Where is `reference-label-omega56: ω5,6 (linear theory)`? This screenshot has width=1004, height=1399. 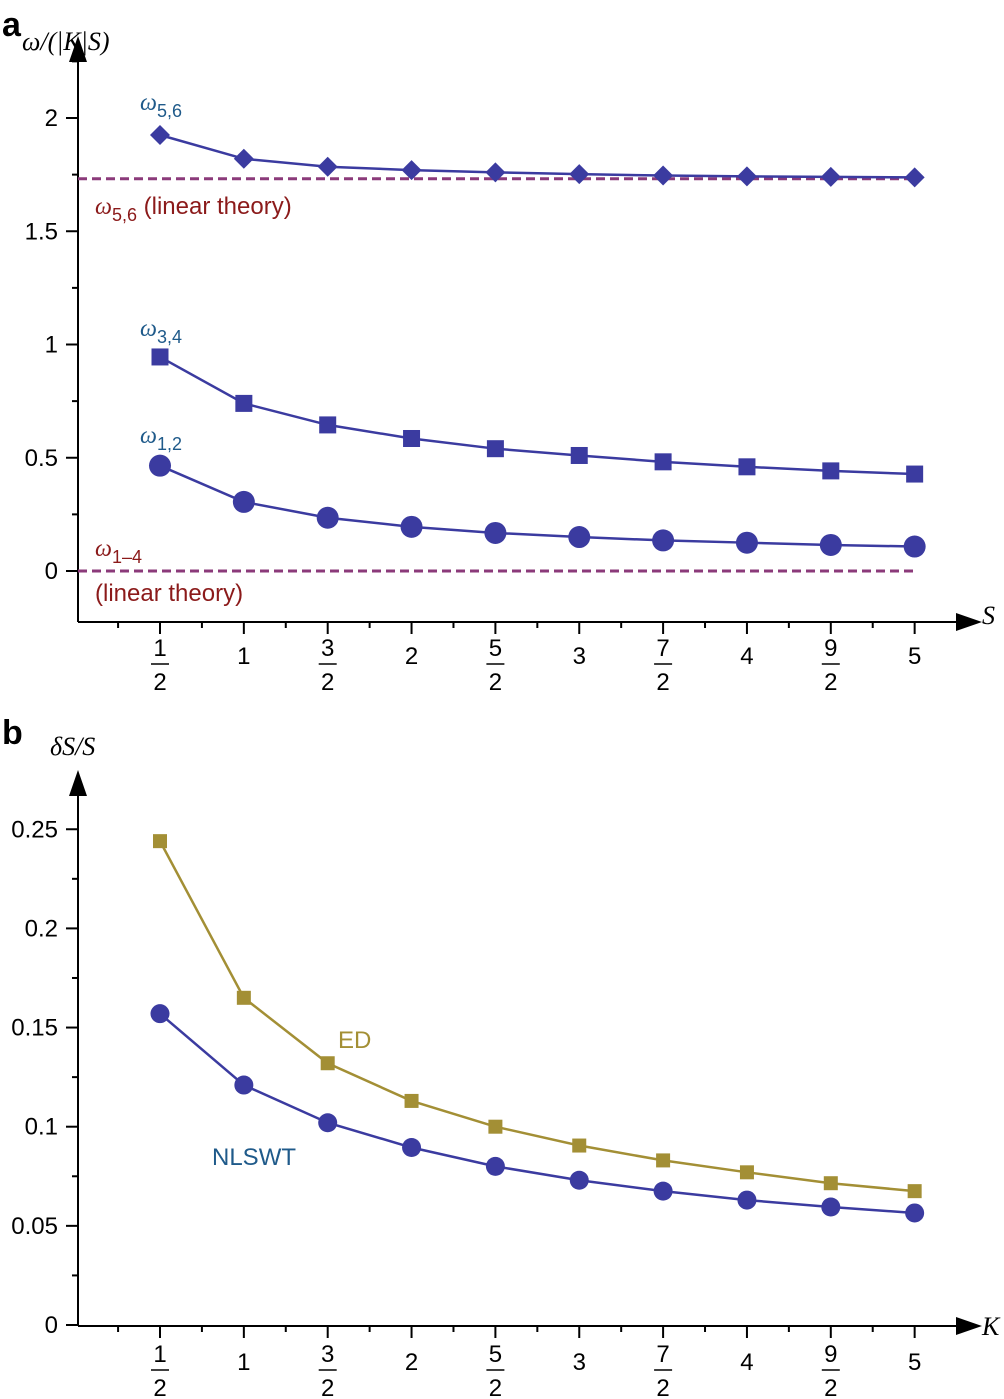 reference-label-omega56: ω5,6 (linear theory) is located at coordinates (193, 209).